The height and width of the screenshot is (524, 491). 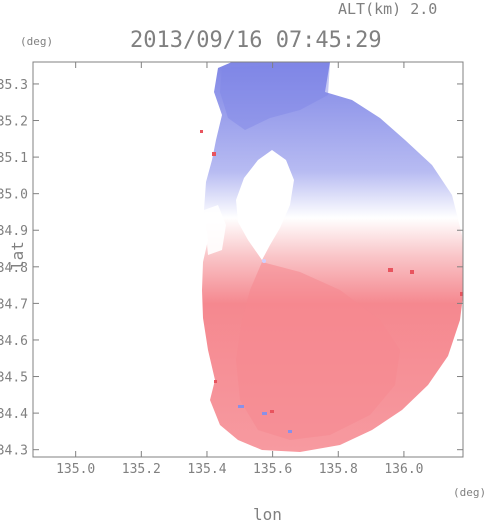 What do you see at coordinates (215, 230) in the screenshot?
I see `data-gap-west` at bounding box center [215, 230].